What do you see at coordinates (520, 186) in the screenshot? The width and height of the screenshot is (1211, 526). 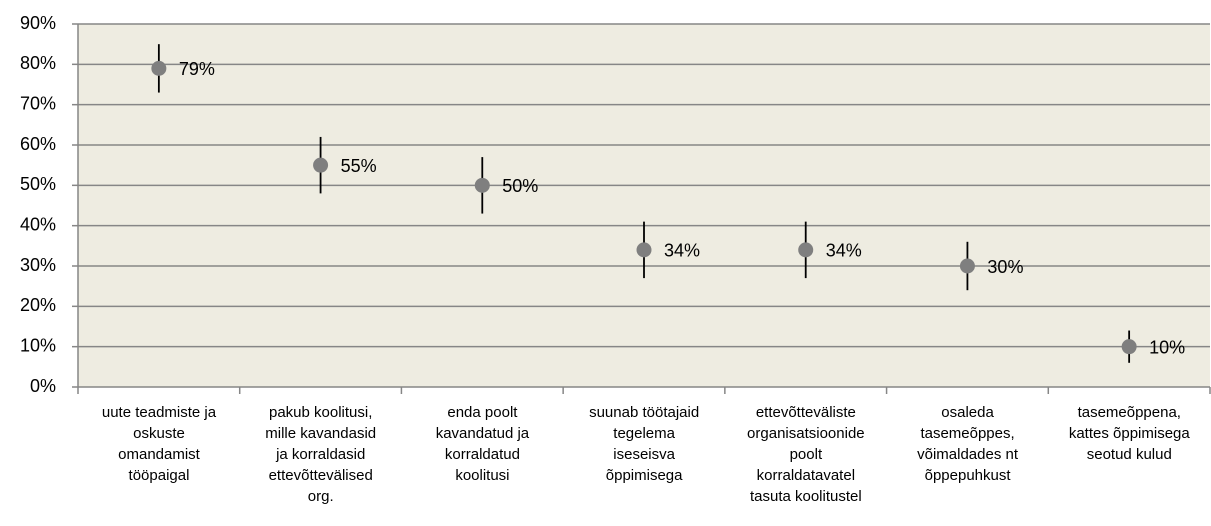 I see `data-label: 50%` at bounding box center [520, 186].